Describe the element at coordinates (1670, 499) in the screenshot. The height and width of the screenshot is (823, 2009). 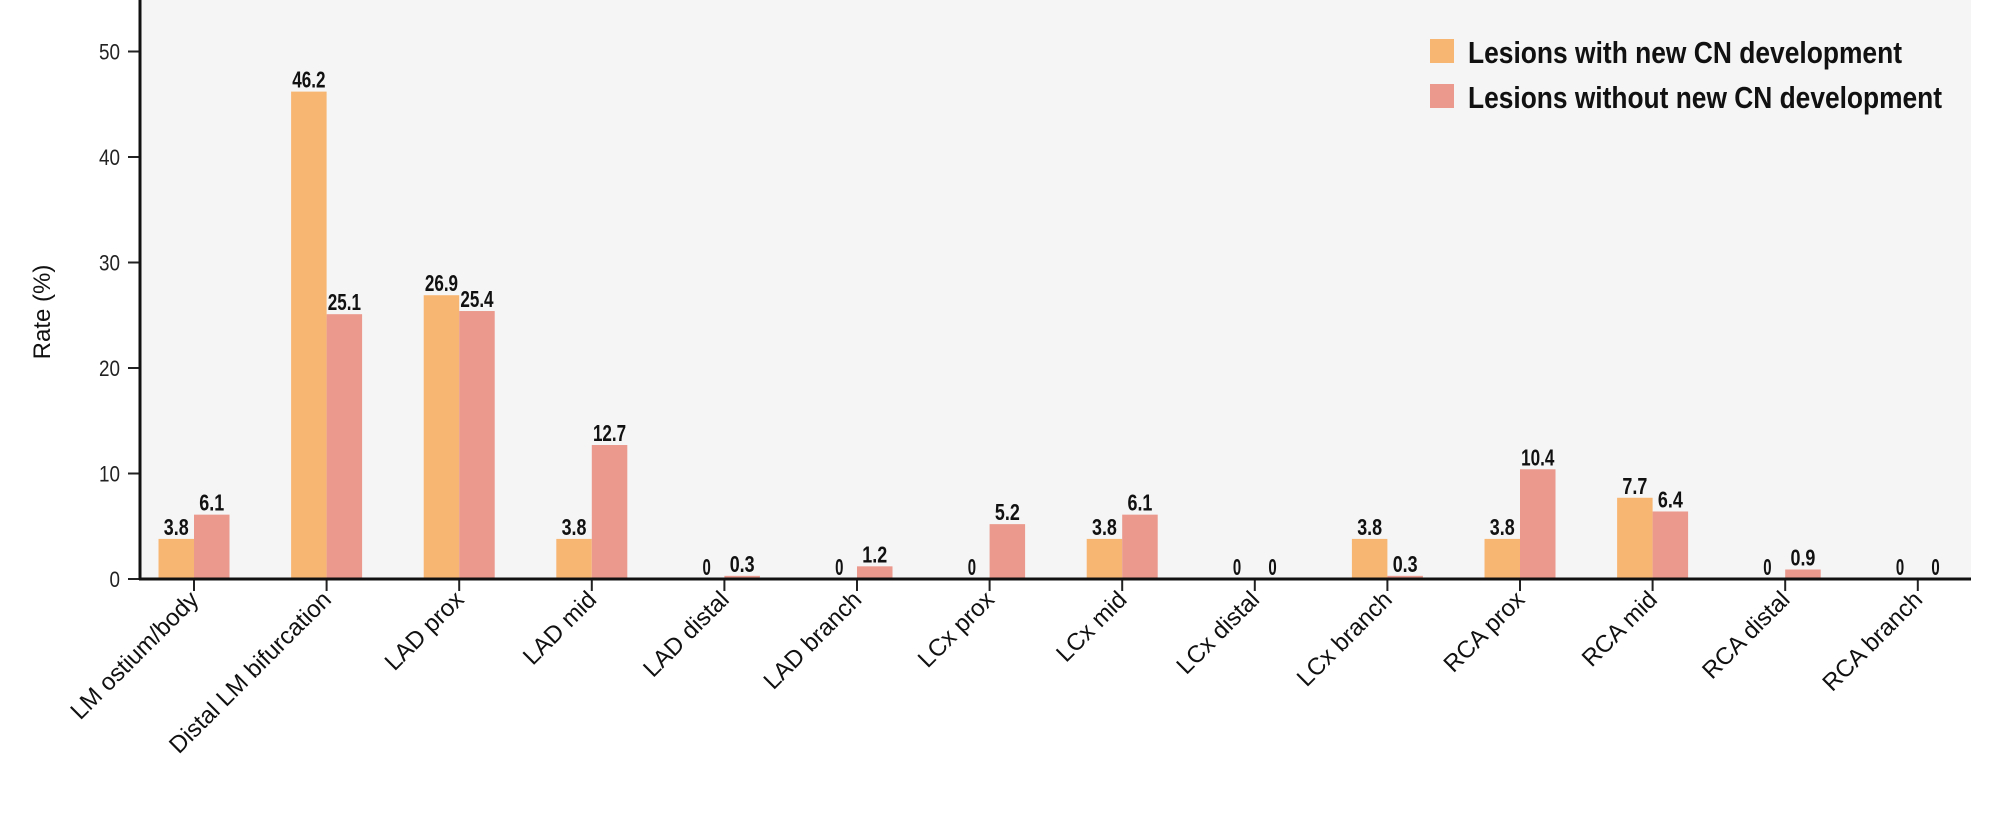
I see `data-label: 6.4` at that location.